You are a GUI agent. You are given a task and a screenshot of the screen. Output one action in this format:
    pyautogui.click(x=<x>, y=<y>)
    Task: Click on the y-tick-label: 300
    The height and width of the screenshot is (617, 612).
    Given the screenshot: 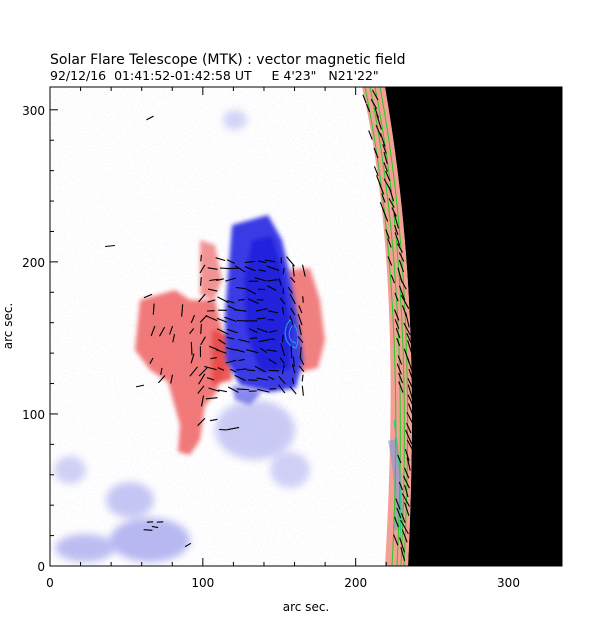 What is the action you would take?
    pyautogui.click(x=33, y=111)
    